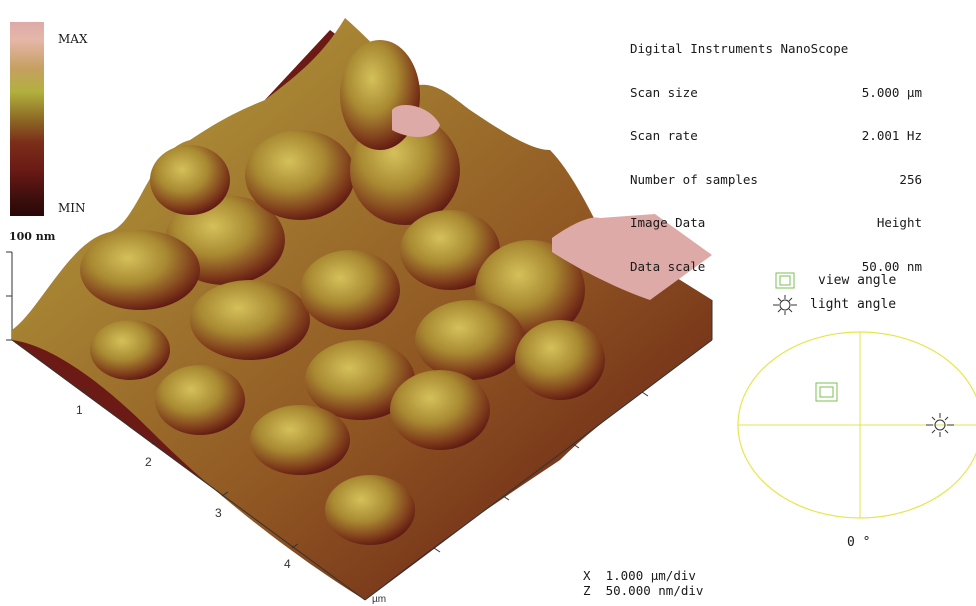 This screenshot has height=606, width=976. I want to click on x-tick-label-1: 1, so click(79, 410).